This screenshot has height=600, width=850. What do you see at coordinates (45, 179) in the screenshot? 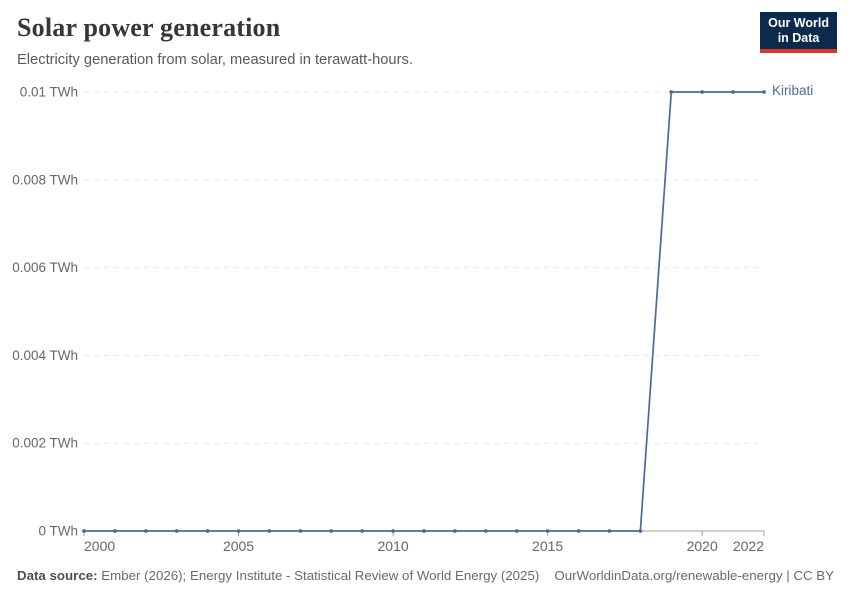
I see `y-axis-label: 0.008 TWh` at bounding box center [45, 179].